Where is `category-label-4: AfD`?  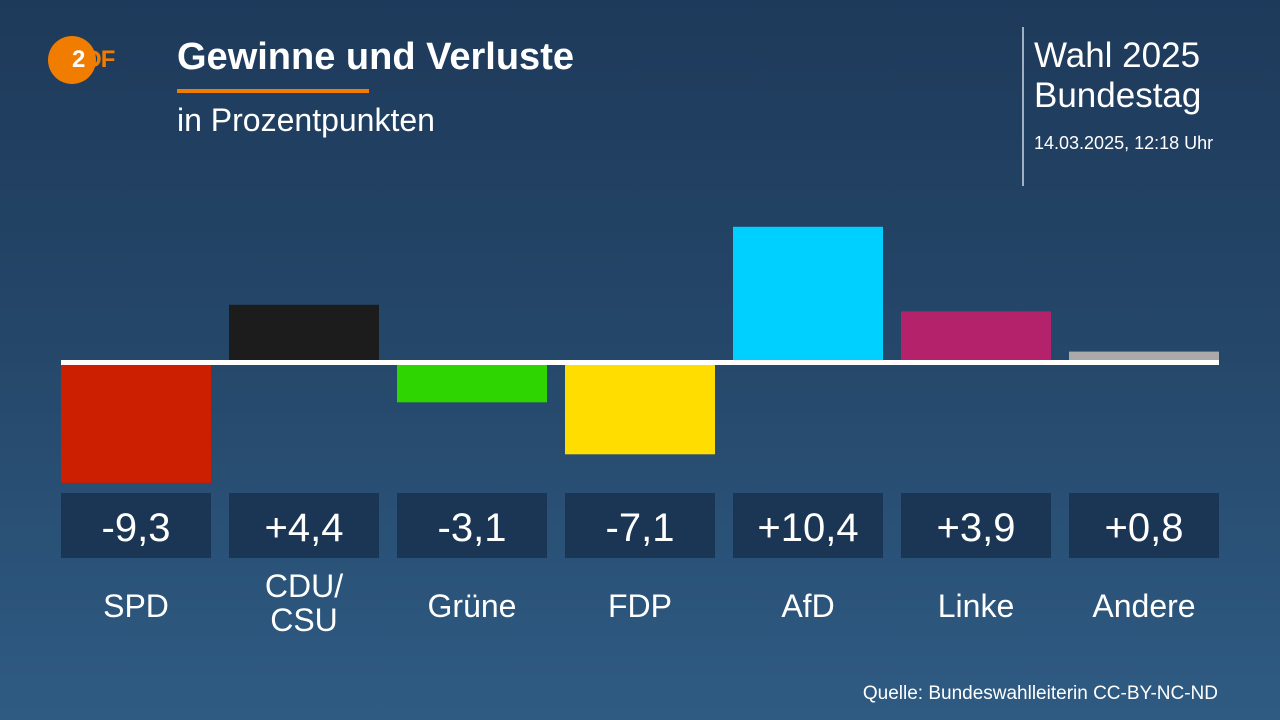
category-label-4: AfD is located at coordinates (807, 606).